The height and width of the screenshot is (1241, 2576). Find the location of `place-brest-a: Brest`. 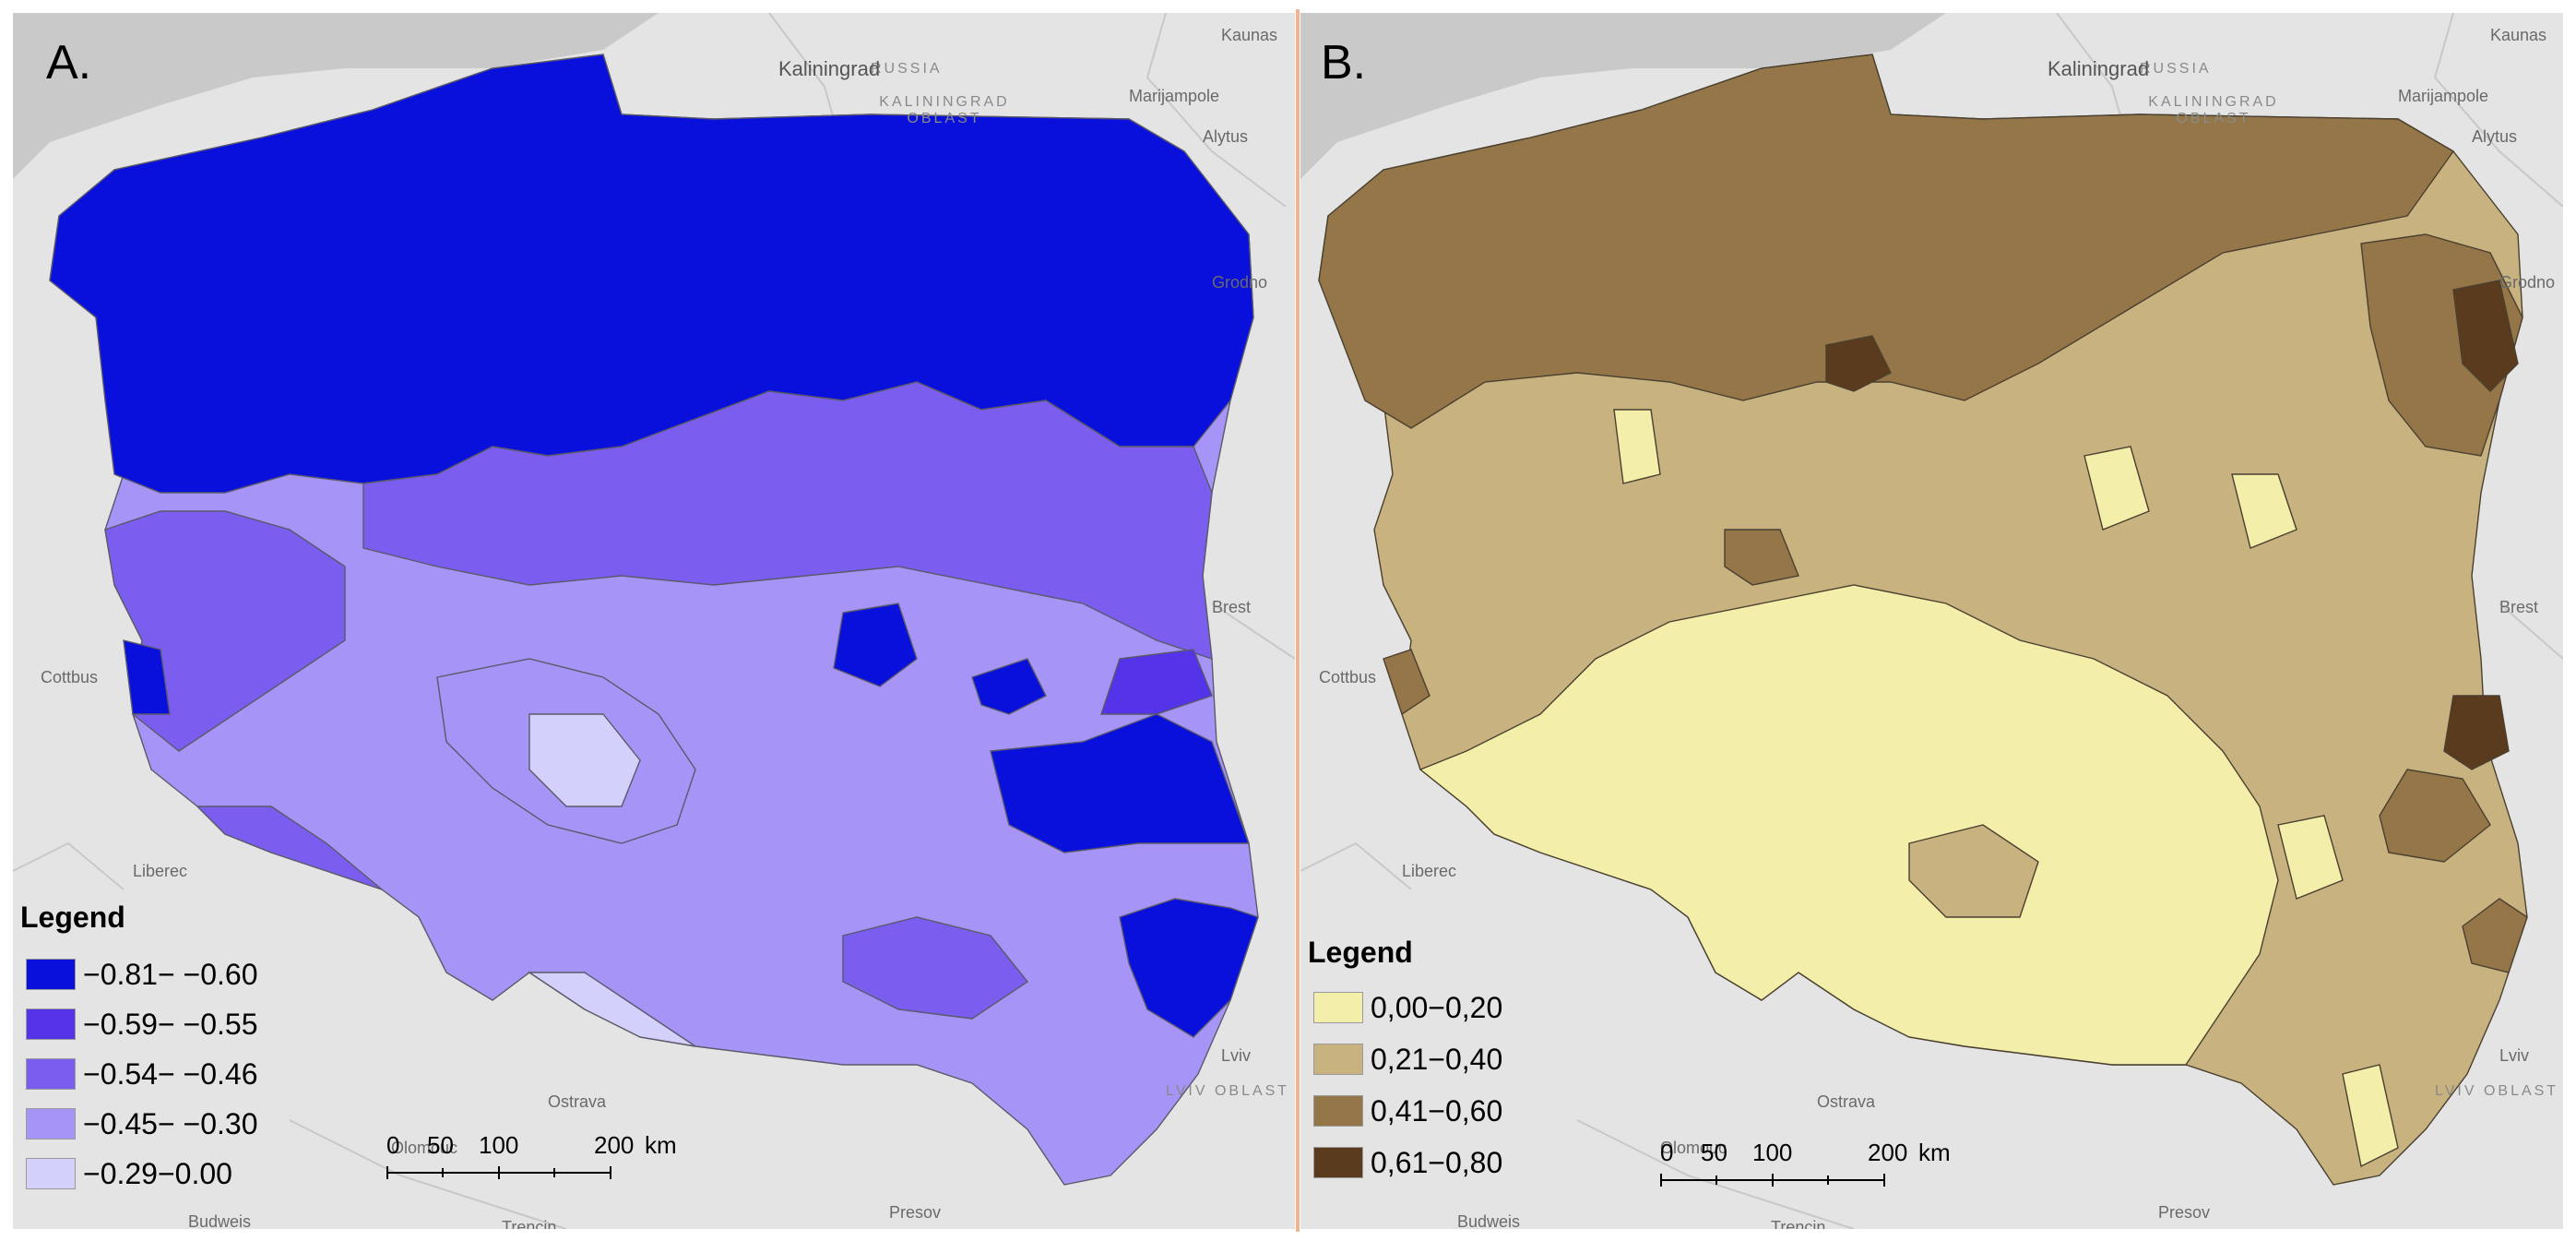

place-brest-a: Brest is located at coordinates (1232, 607).